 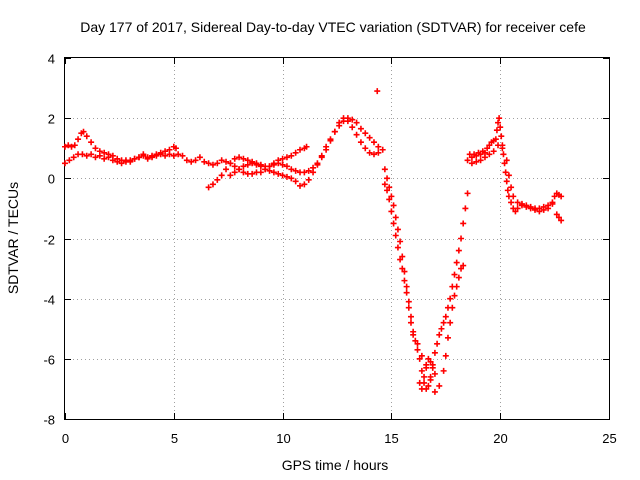 I want to click on x-axis-label: GPS time / hours, so click(x=335, y=465).